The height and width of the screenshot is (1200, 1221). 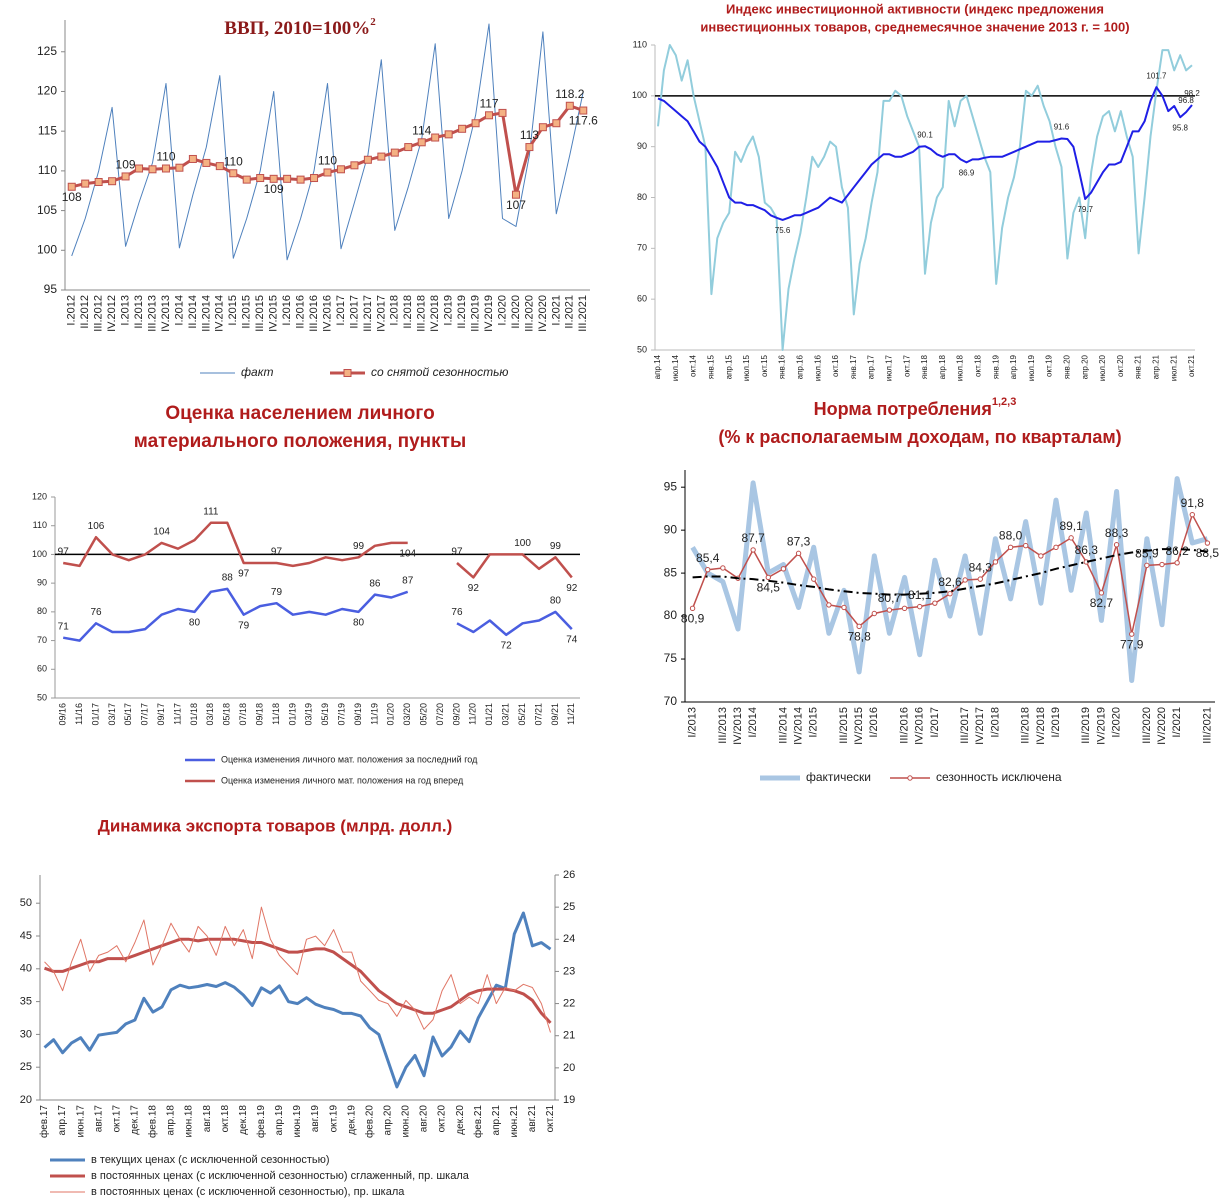 I want to click on x-tick-label: III.2013, so click(x=152, y=313).